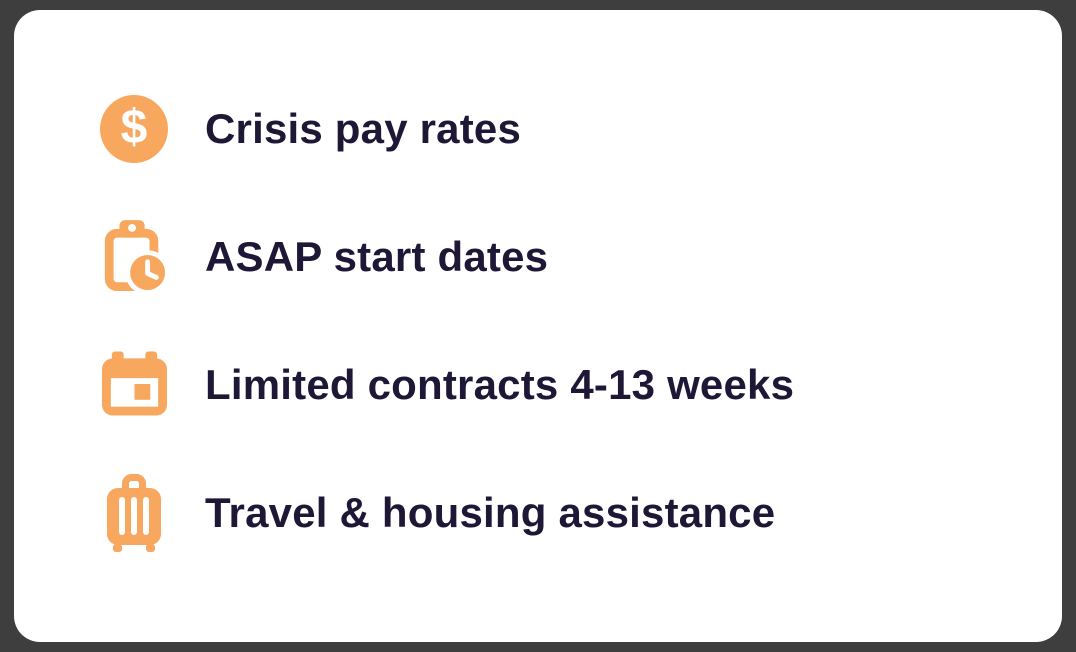 This screenshot has height=652, width=1076. I want to click on feature-label-travel-housing: Travel & housing assistance, so click(490, 512).